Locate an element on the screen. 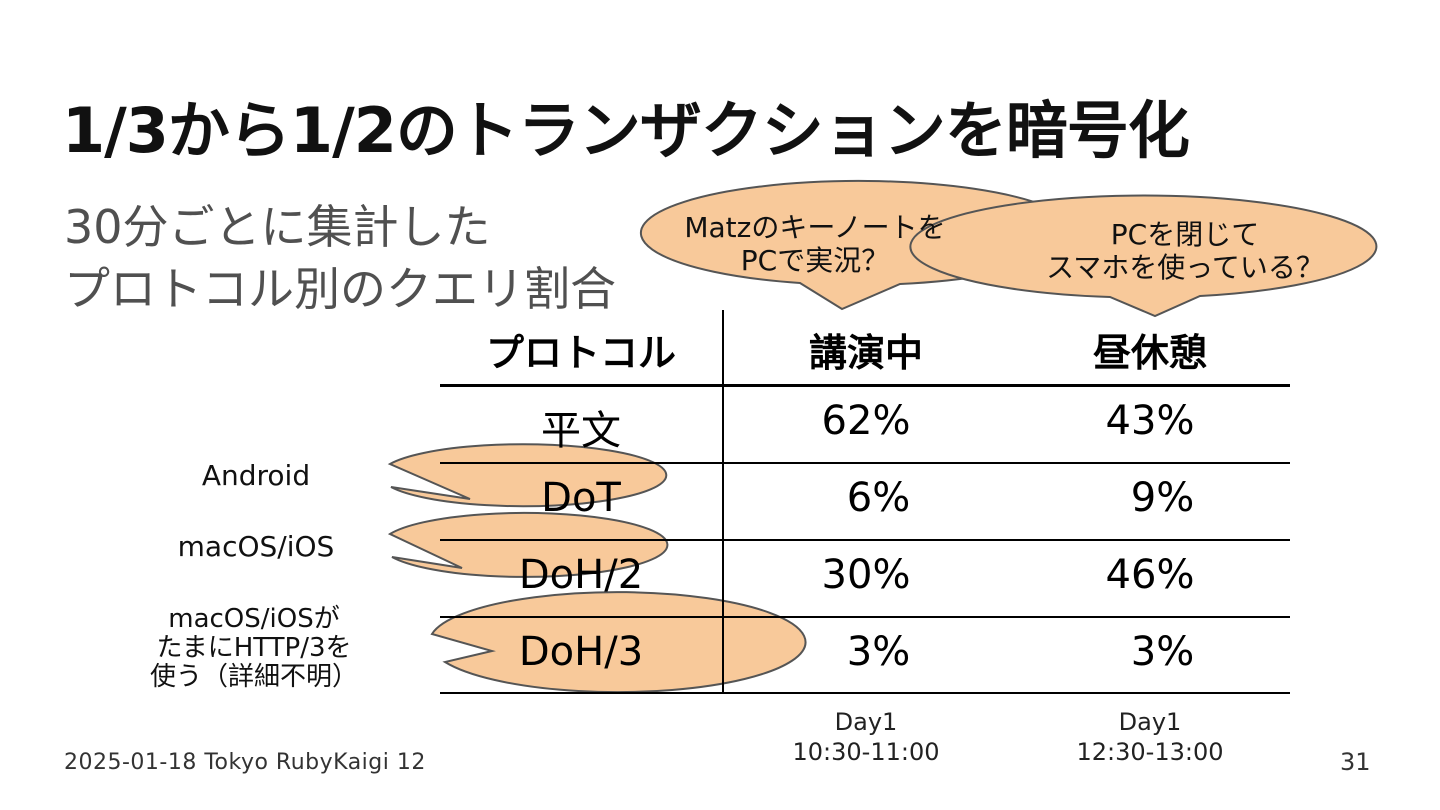 The image size is (1440, 810). callout-android: Android is located at coordinates (256, 475).